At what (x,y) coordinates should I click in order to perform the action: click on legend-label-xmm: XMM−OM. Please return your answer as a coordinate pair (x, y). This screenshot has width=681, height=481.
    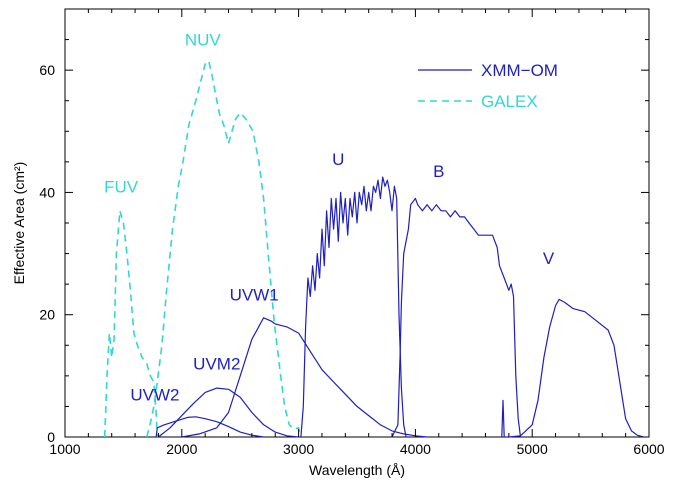
    Looking at the image, I should click on (519, 70).